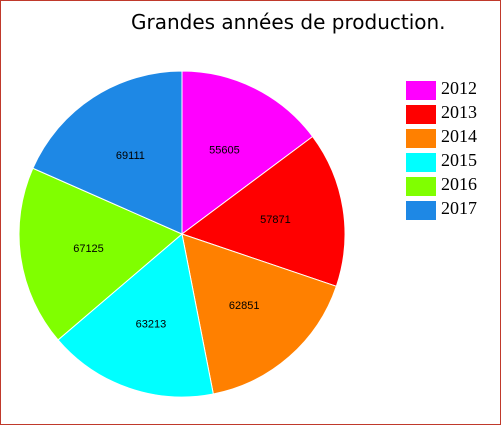  What do you see at coordinates (244, 306) in the screenshot?
I see `slice-value-label: 62851` at bounding box center [244, 306].